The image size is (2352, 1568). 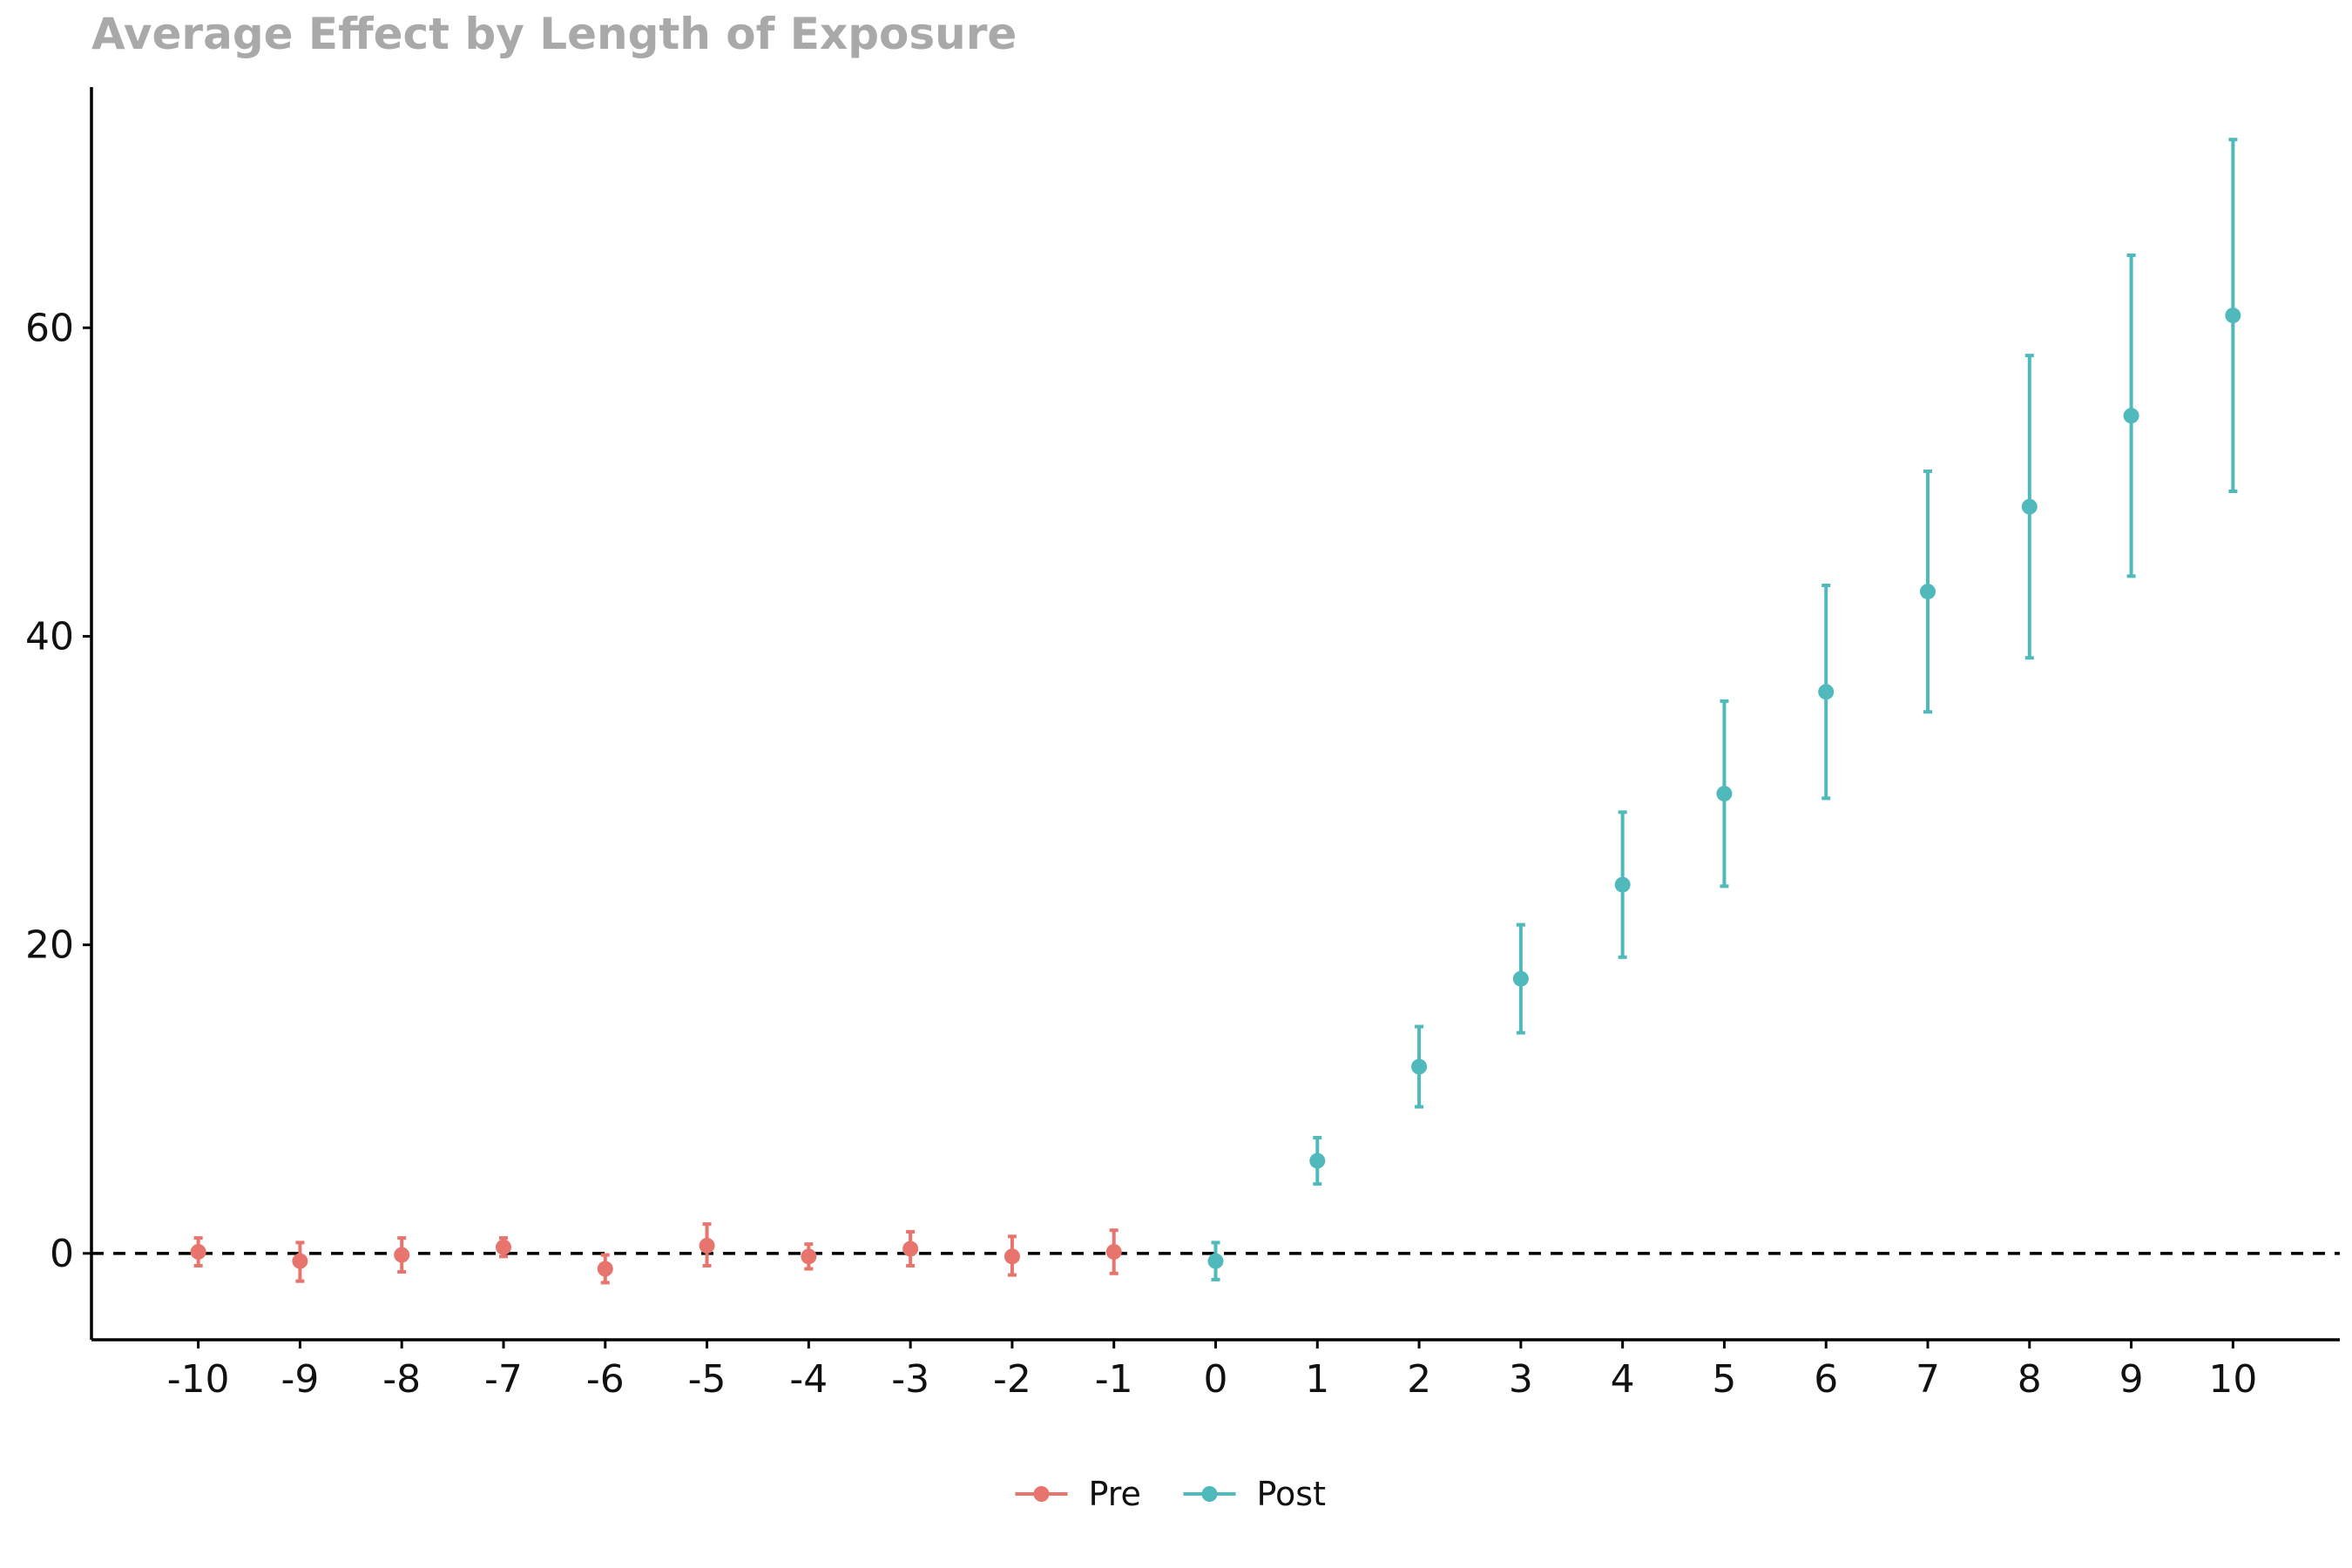 What do you see at coordinates (1826, 1379) in the screenshot?
I see `x-tick-label: 6` at bounding box center [1826, 1379].